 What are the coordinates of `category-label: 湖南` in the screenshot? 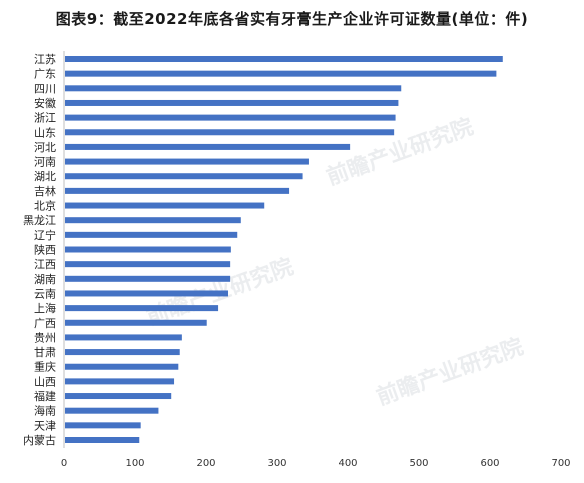 It's located at (45, 279).